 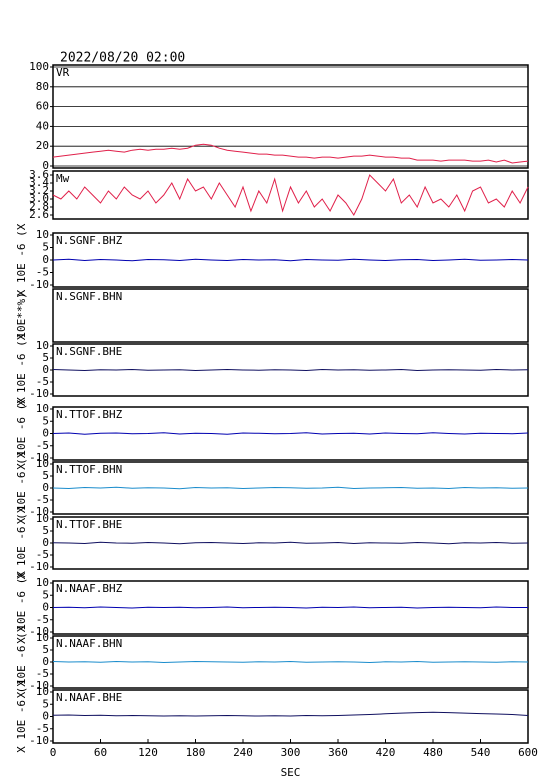 What do you see at coordinates (89, 697) in the screenshot?
I see `panel-label: N.NAAF.BHE` at bounding box center [89, 697].